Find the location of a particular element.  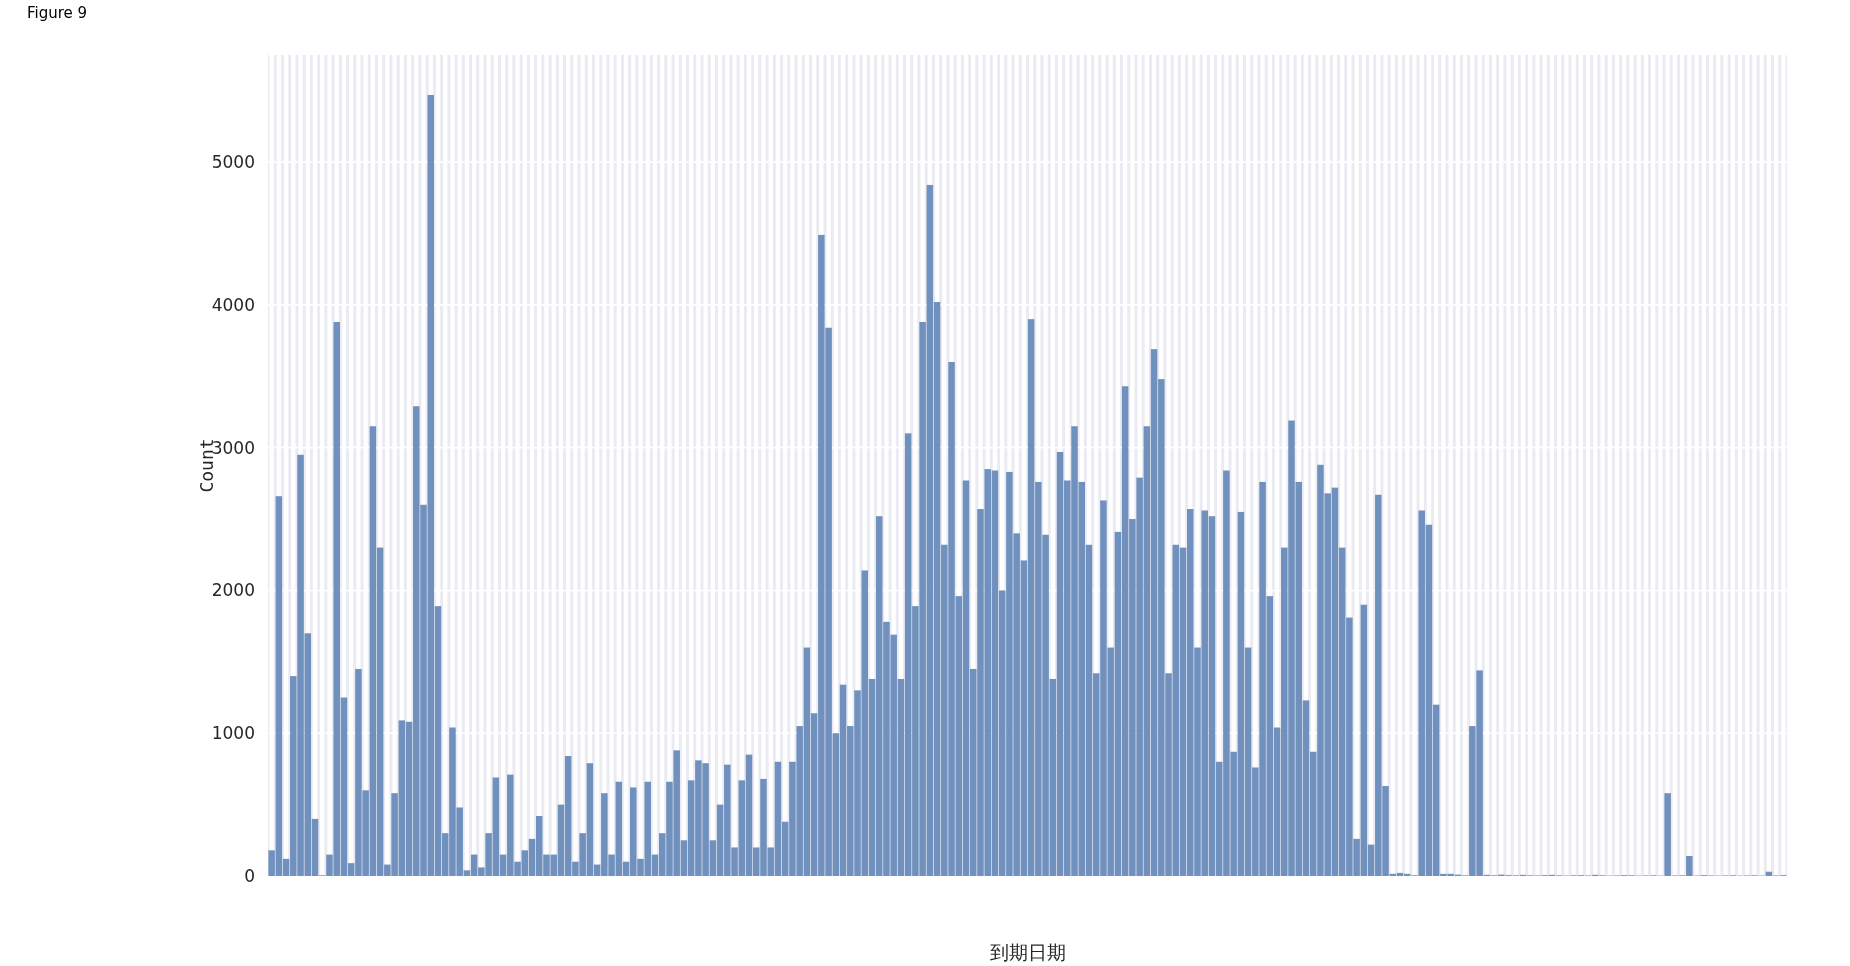

y-tick-label: 5000 is located at coordinates (233, 162).